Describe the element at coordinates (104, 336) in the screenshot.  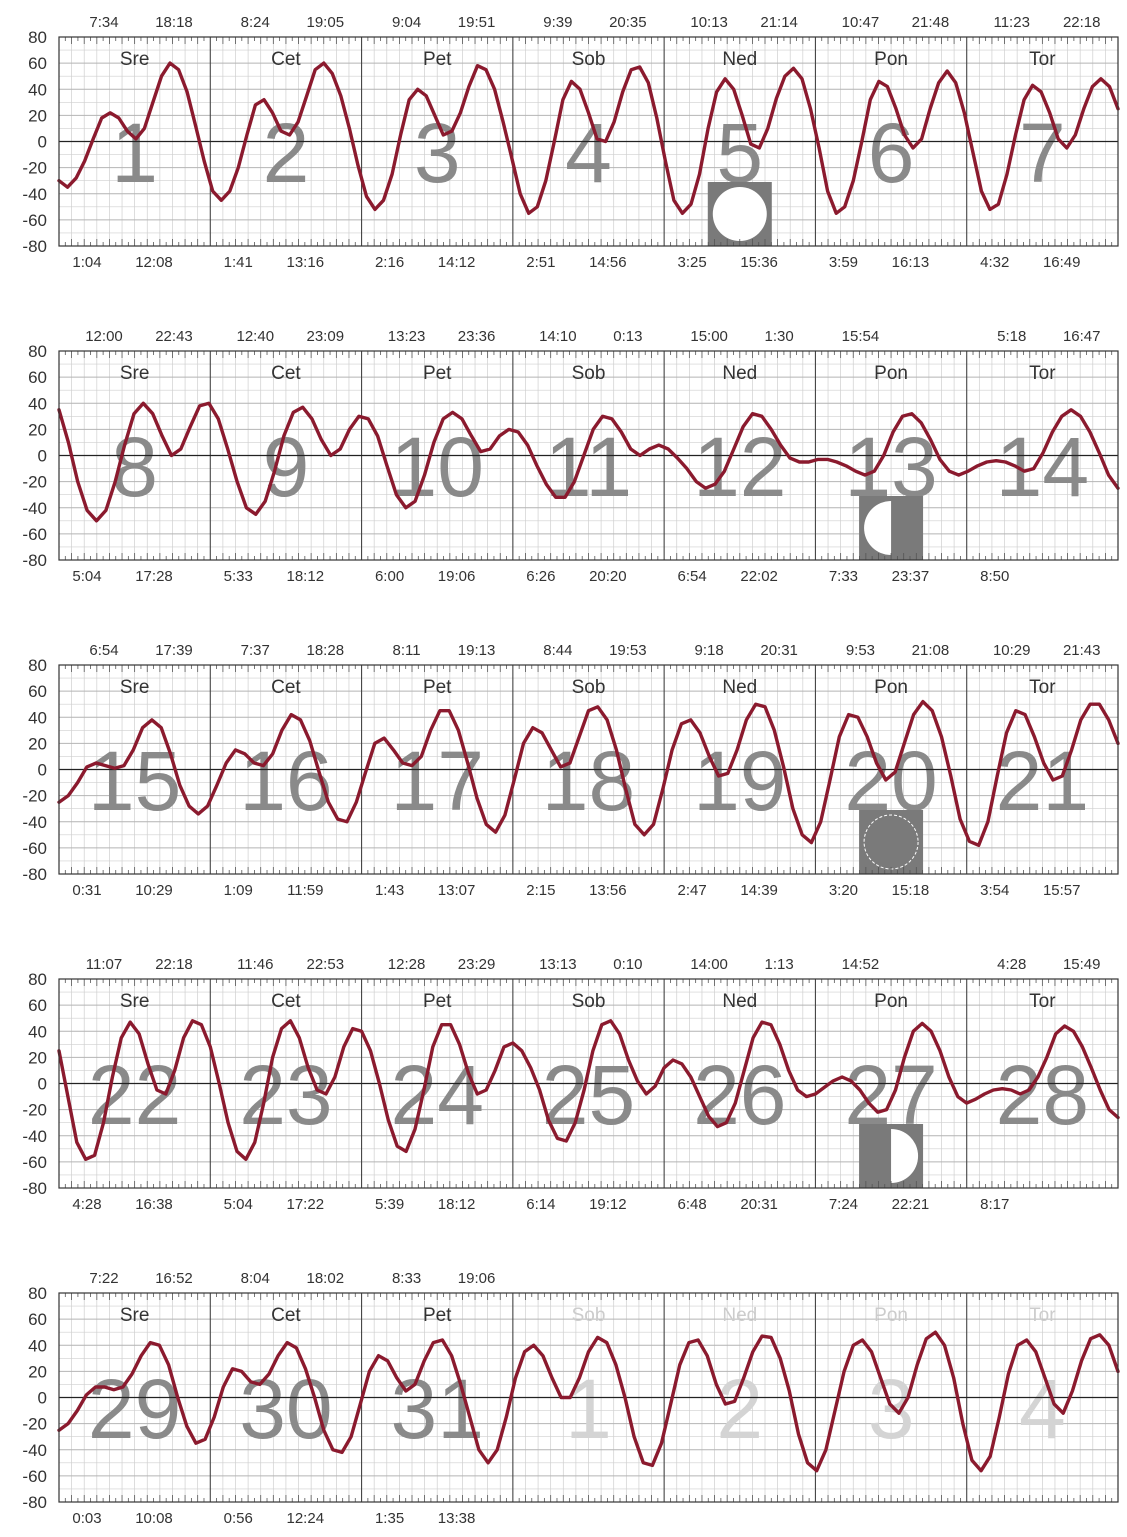
I see `top-time-label: 12:00` at that location.